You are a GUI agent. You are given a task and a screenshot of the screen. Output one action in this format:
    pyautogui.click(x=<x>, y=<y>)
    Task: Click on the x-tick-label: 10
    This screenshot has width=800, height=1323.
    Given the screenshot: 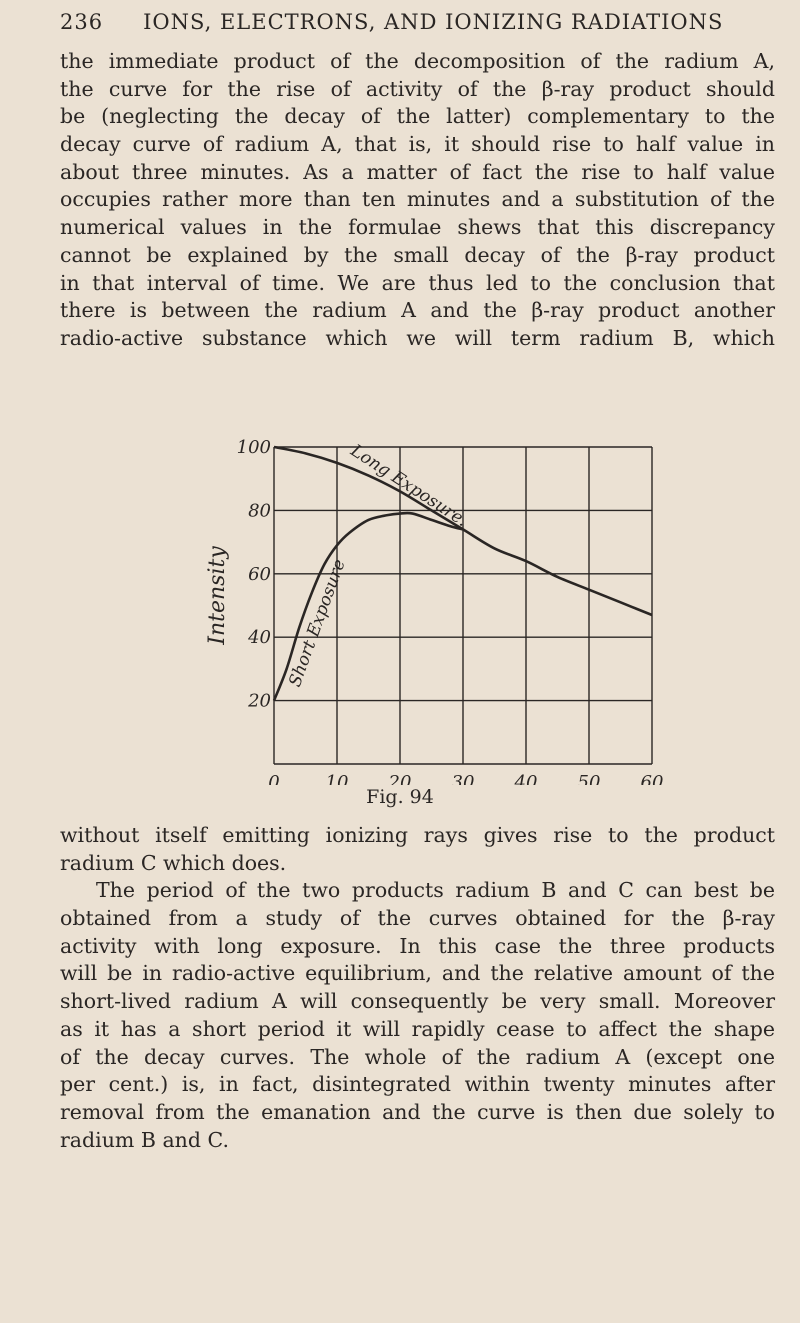 What is the action you would take?
    pyautogui.click(x=337, y=778)
    